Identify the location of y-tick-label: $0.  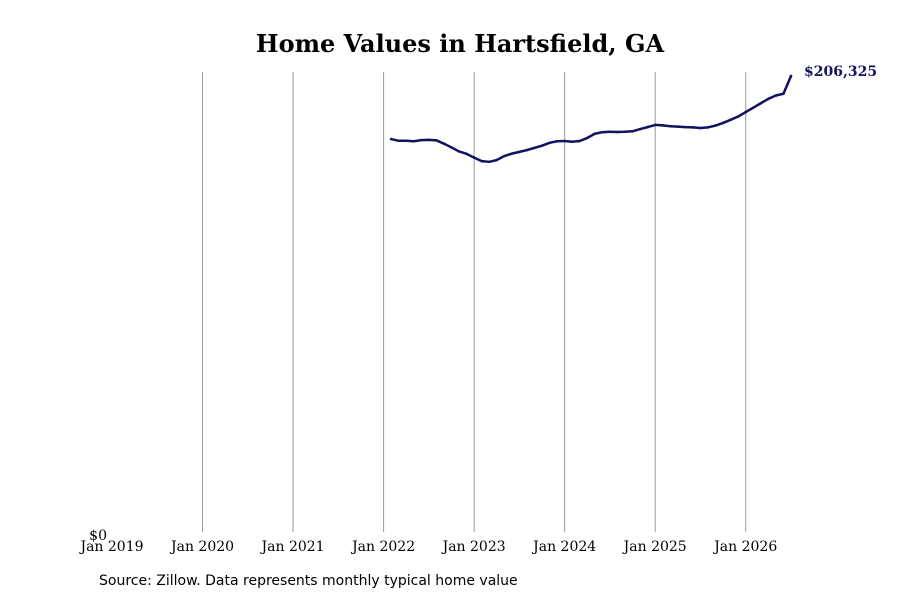
(98, 536).